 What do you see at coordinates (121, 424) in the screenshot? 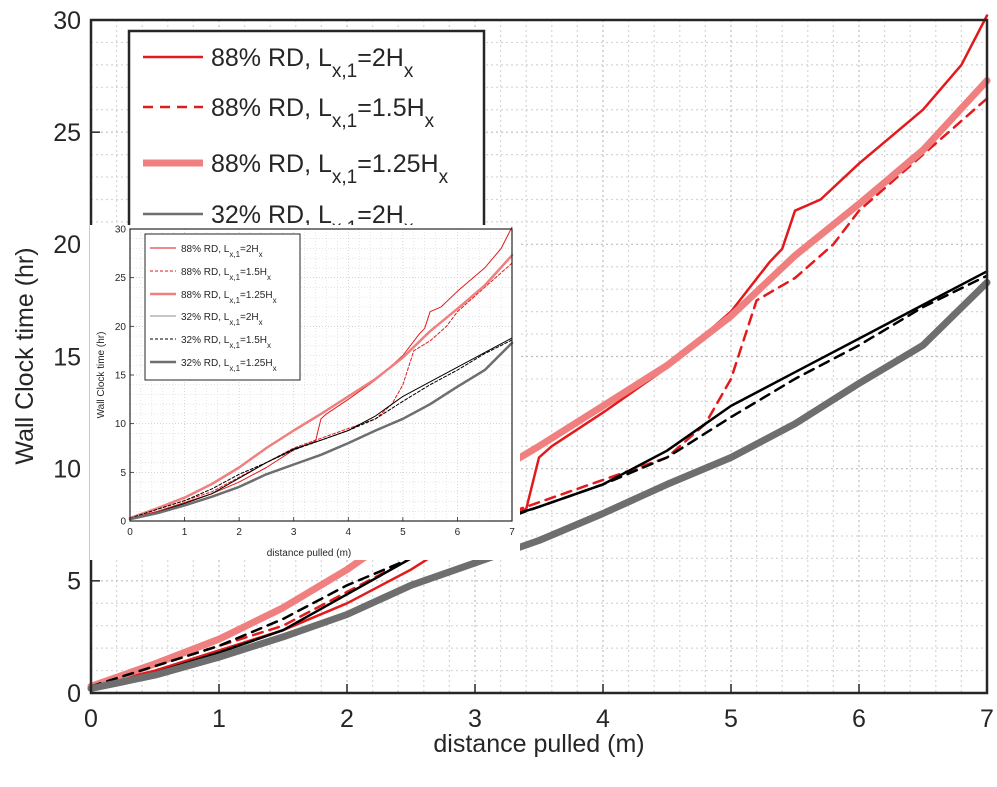
I see `inset-y-tick-label: 10` at bounding box center [121, 424].